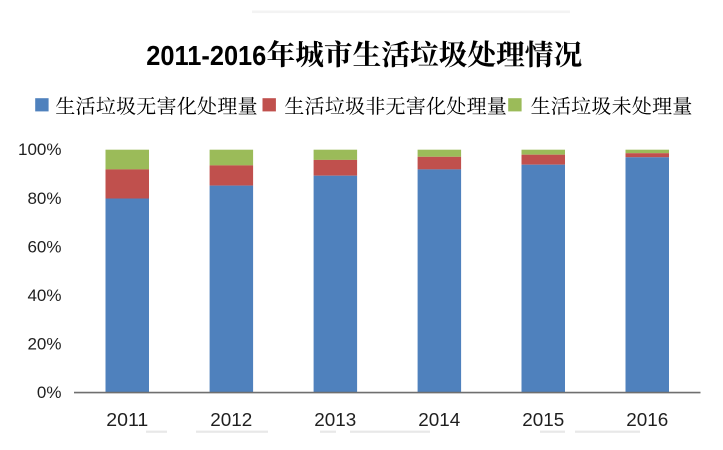 This screenshot has height=450, width=723. What do you see at coordinates (127, 419) in the screenshot?
I see `svg-text: 2011` at bounding box center [127, 419].